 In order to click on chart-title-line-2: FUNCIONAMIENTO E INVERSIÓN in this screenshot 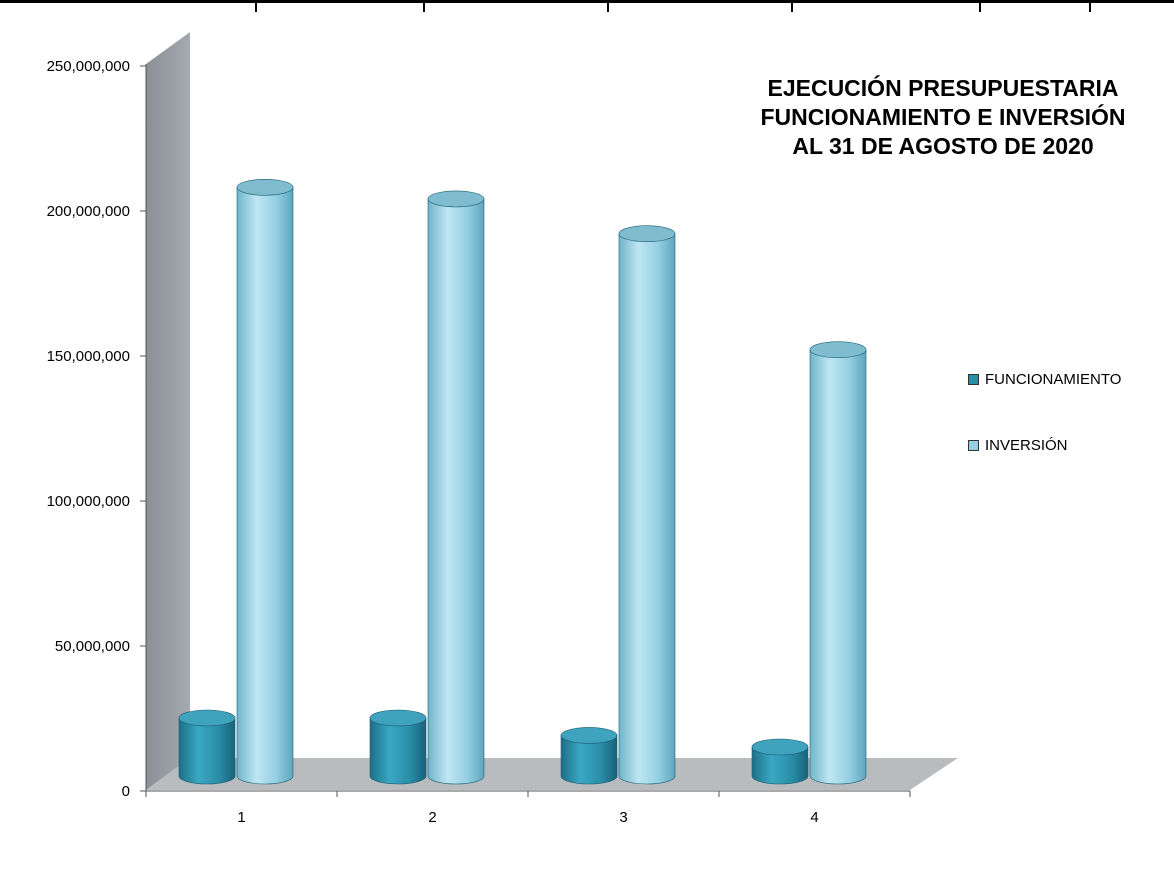, I will do `click(943, 117)`.